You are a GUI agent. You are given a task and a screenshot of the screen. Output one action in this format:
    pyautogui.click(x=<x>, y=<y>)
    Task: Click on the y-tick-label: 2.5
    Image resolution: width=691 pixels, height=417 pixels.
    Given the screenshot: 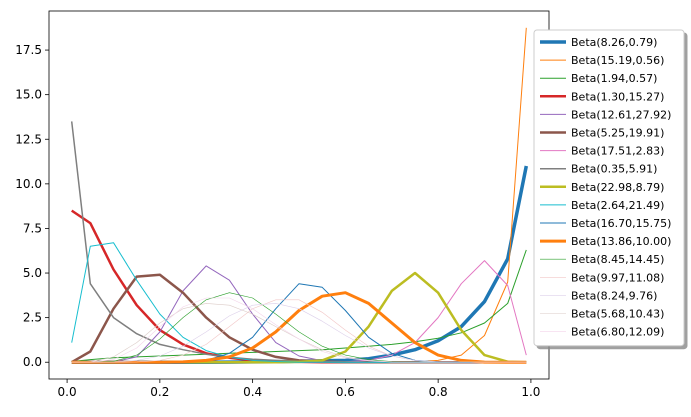 What is the action you would take?
    pyautogui.click(x=32, y=318)
    